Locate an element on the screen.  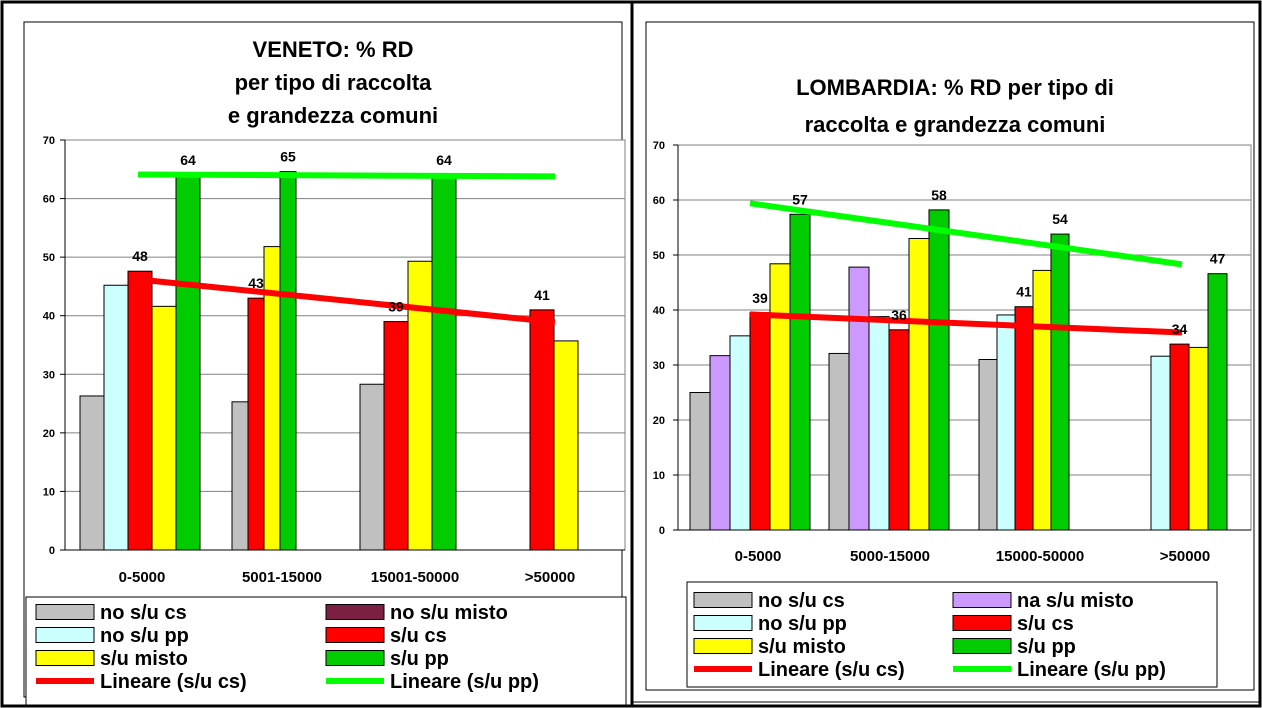
lombardia-title-line: LOMBARDIA: % RD per tipo di is located at coordinates (955, 87).